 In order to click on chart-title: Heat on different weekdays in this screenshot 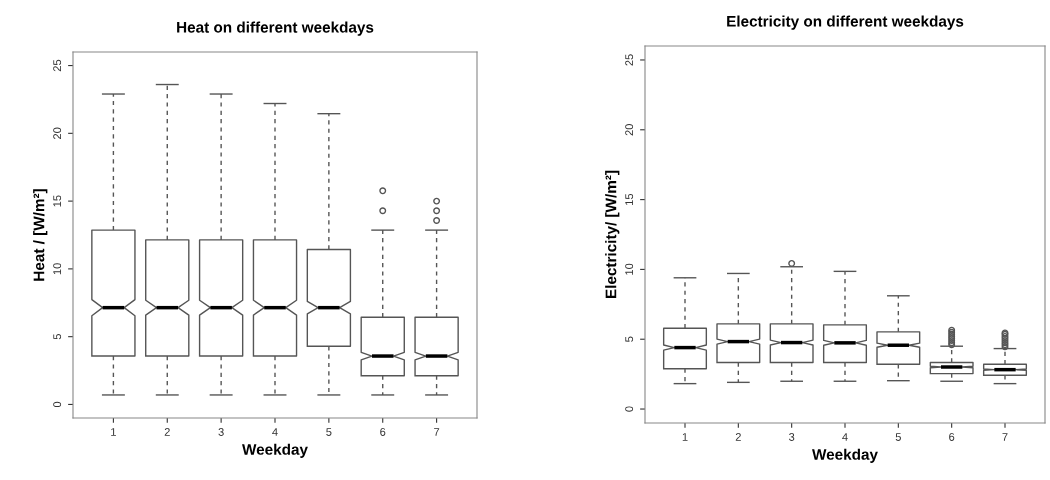, I will do `click(275, 28)`.